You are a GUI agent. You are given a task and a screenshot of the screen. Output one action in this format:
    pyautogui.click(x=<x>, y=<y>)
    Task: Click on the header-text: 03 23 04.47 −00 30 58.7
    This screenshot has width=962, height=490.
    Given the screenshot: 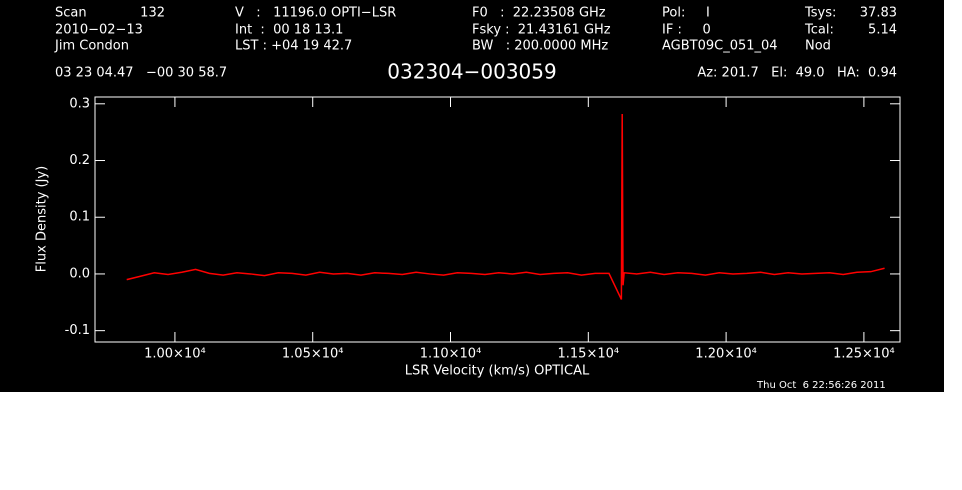 What is the action you would take?
    pyautogui.click(x=141, y=73)
    